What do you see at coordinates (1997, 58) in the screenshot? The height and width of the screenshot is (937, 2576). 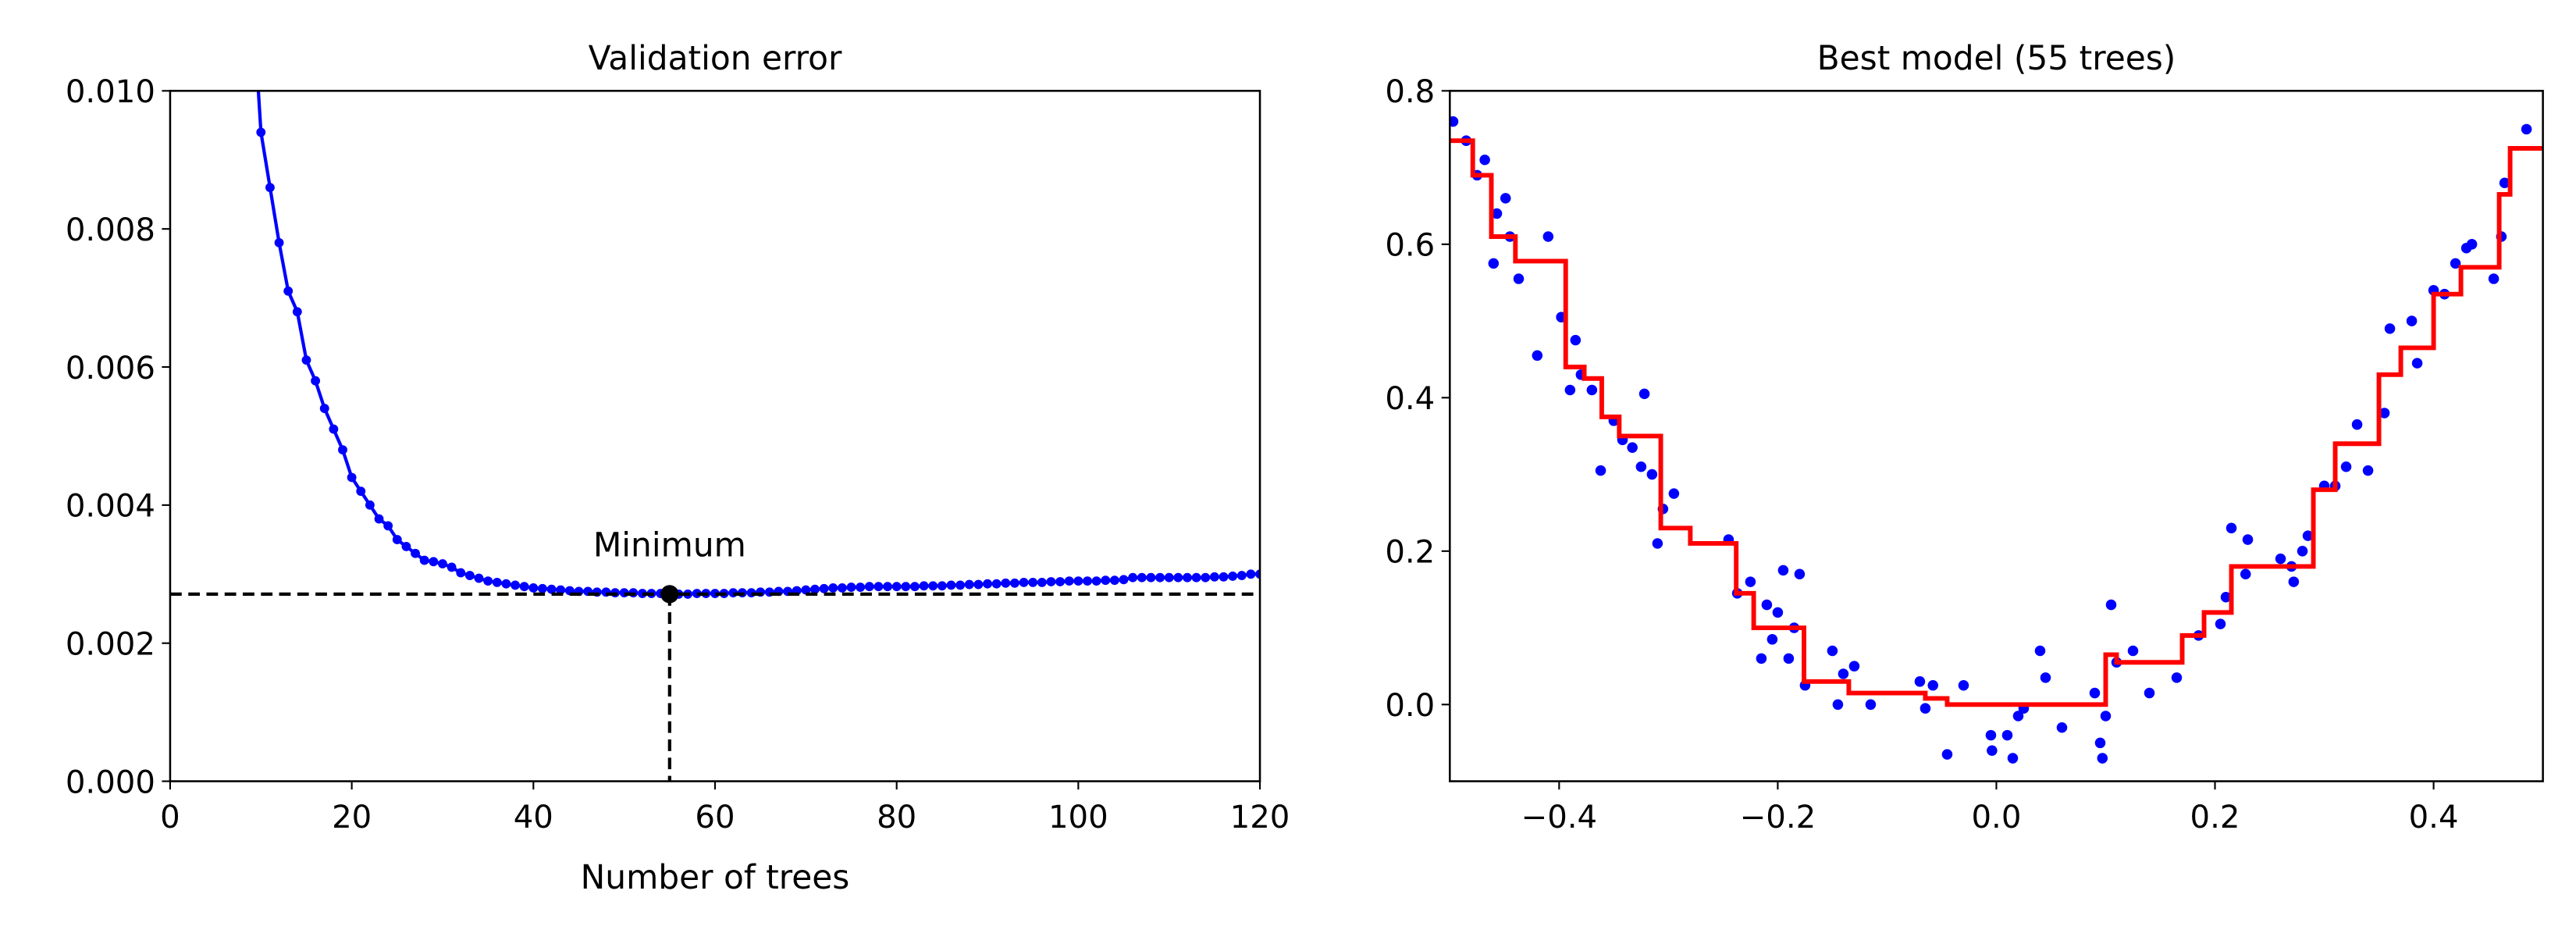 I see `chart-title: Best model (55 trees)` at bounding box center [1997, 58].